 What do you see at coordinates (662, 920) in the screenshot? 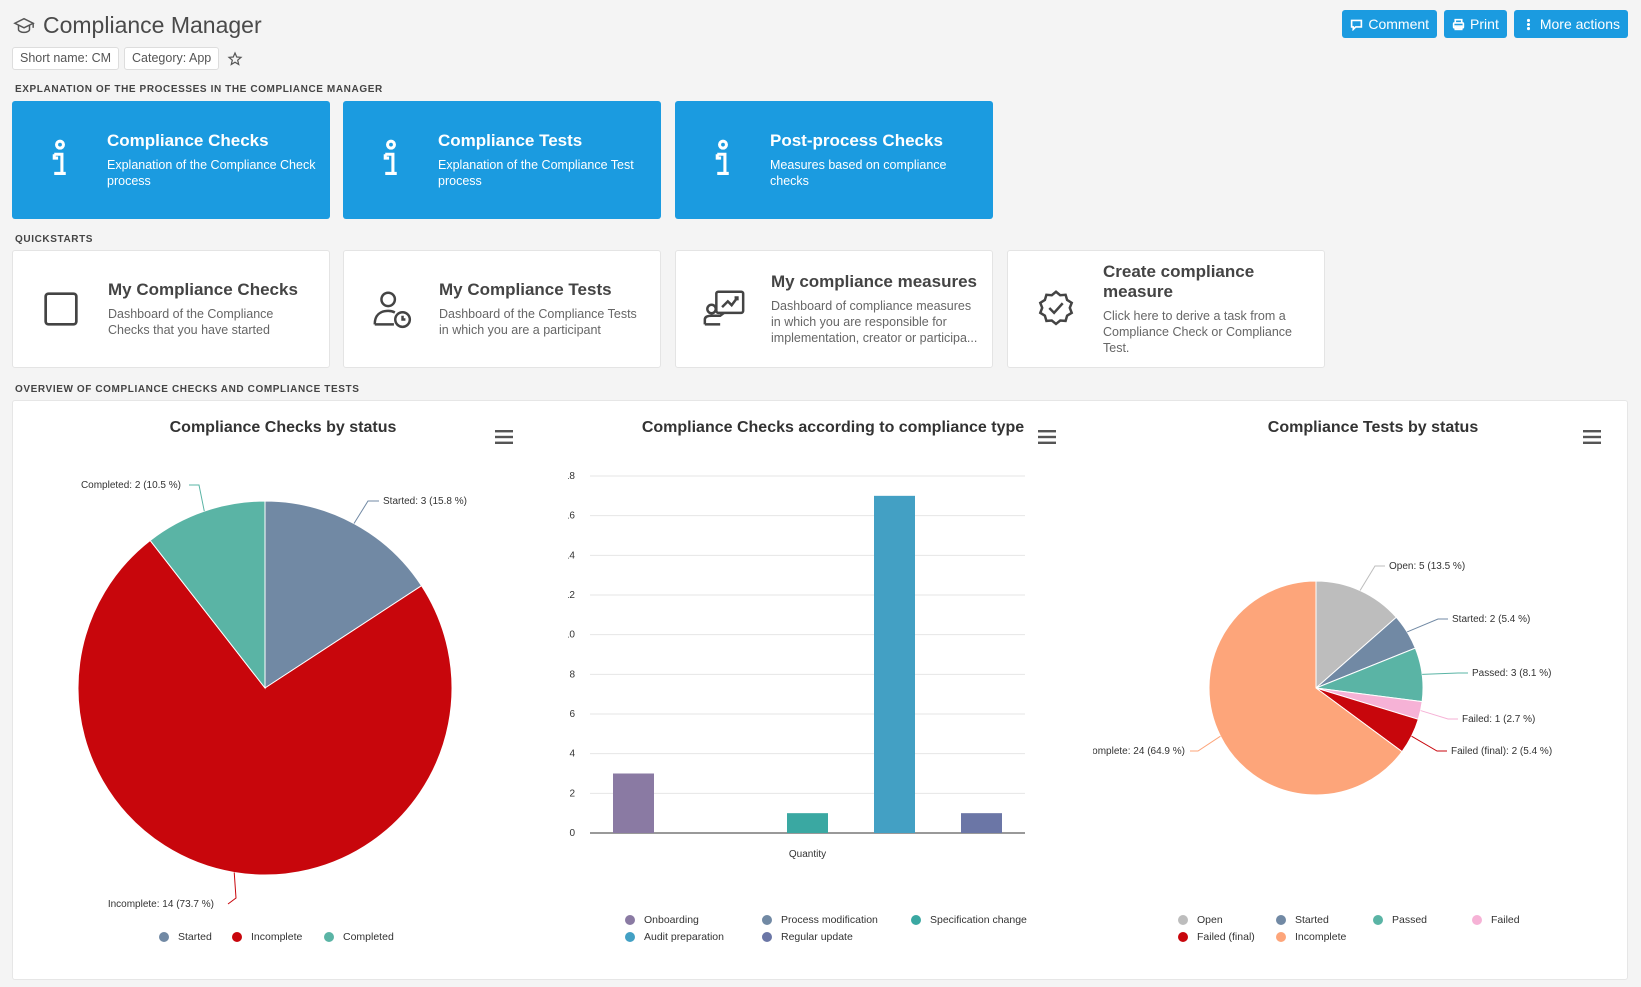
I see `legend-item-onboarding: Onboarding` at bounding box center [662, 920].